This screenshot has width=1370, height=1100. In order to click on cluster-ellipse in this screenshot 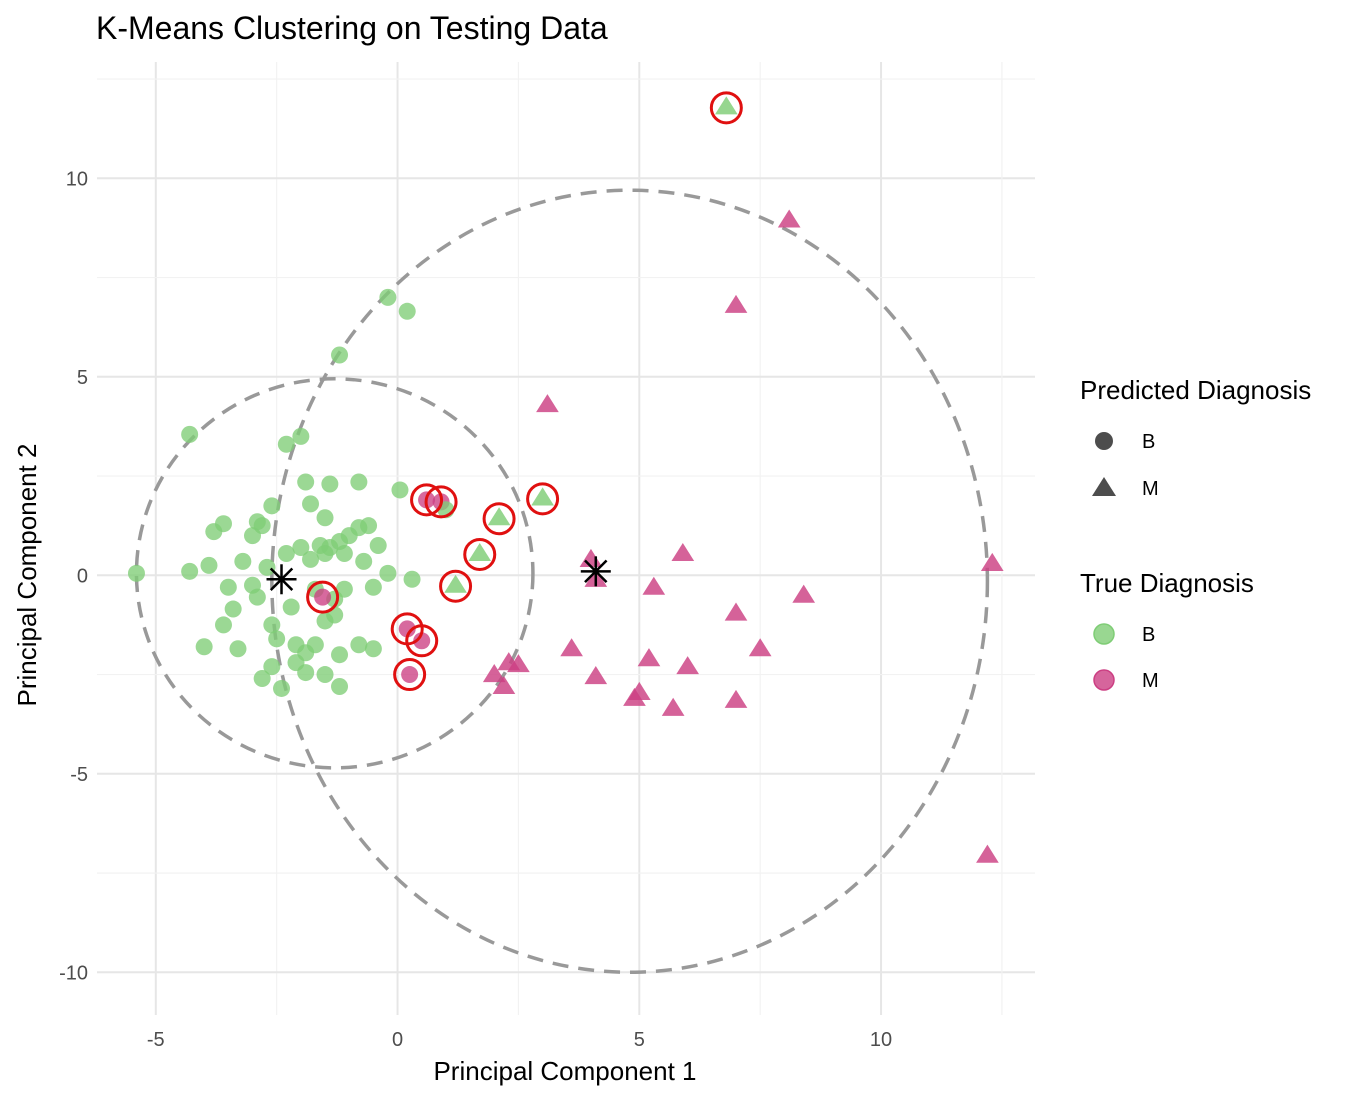, I will do `click(334, 573)`.